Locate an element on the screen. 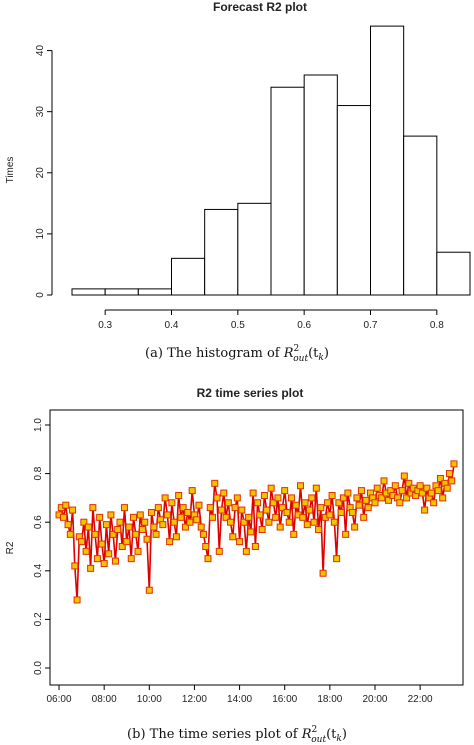  histogram-y-tick-label: 40 is located at coordinates (40, 51).